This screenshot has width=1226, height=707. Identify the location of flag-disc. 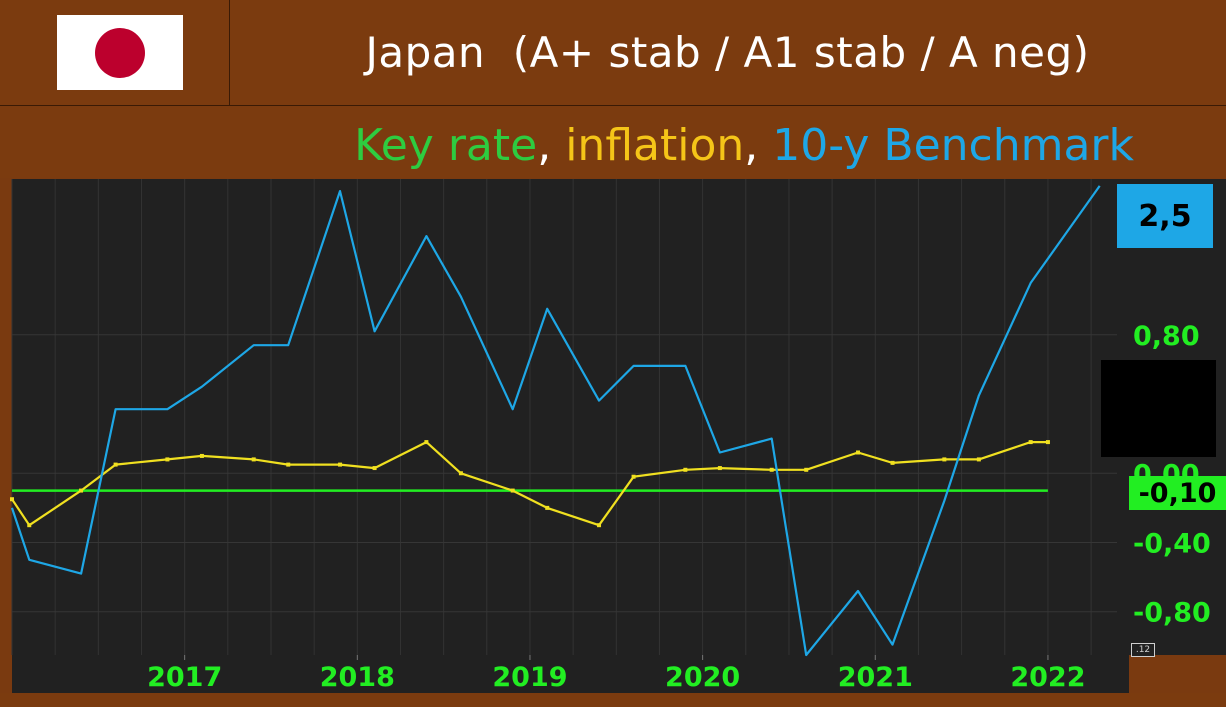
(120, 53).